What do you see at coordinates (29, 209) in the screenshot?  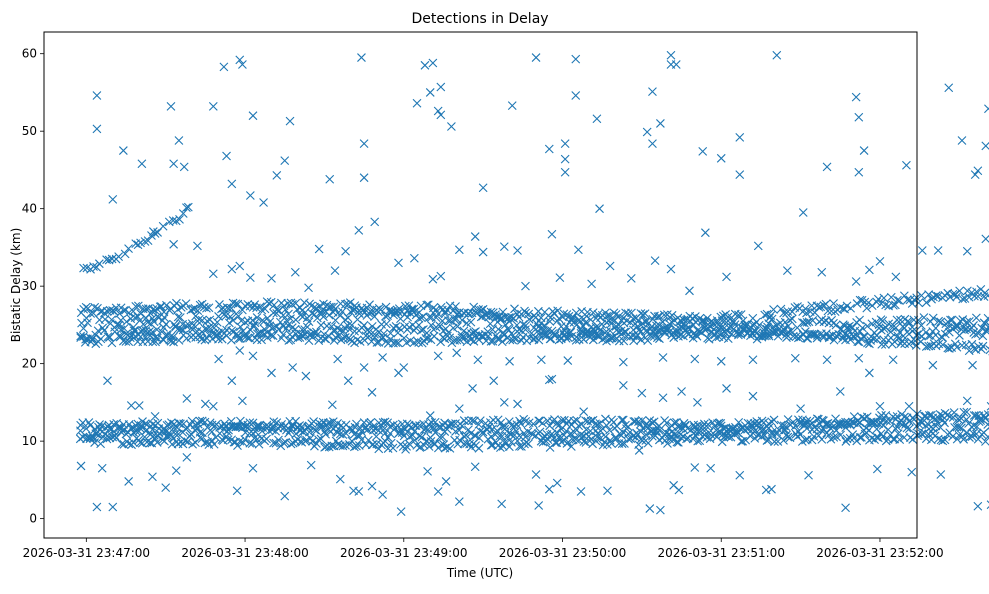 I see `y-tick-label: 40` at bounding box center [29, 209].